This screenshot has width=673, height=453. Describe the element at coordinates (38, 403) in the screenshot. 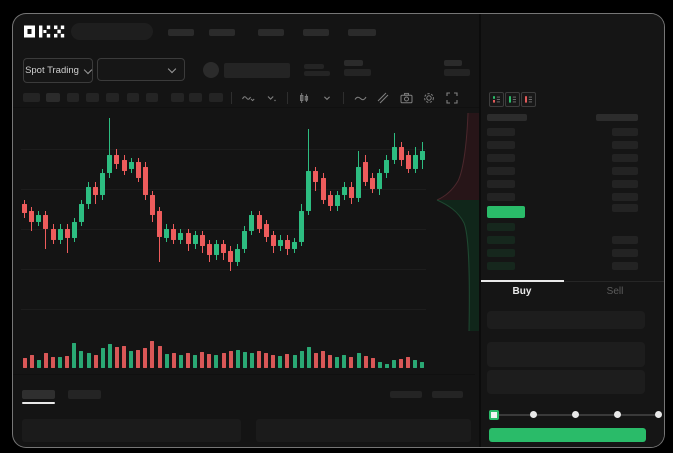

I see `active-tab-indicator` at that location.